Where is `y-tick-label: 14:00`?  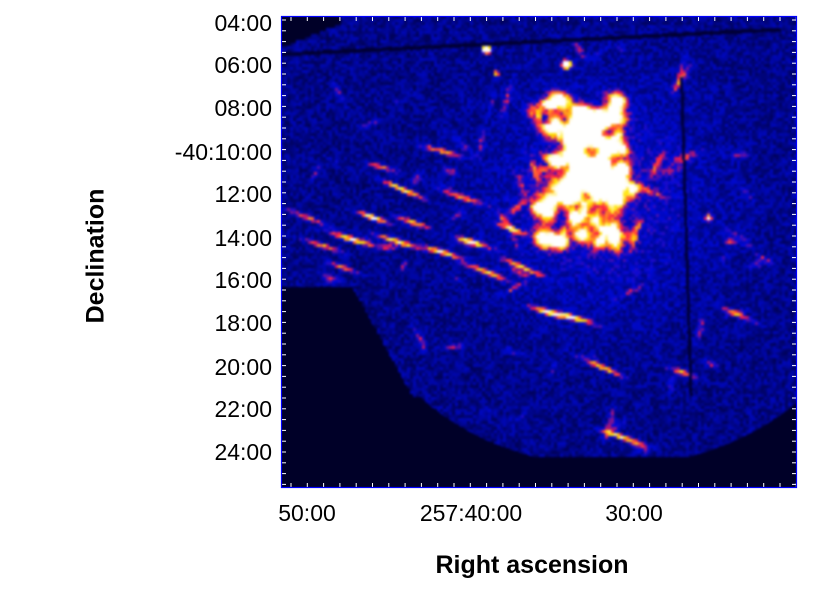 y-tick-label: 14:00 is located at coordinates (243, 238).